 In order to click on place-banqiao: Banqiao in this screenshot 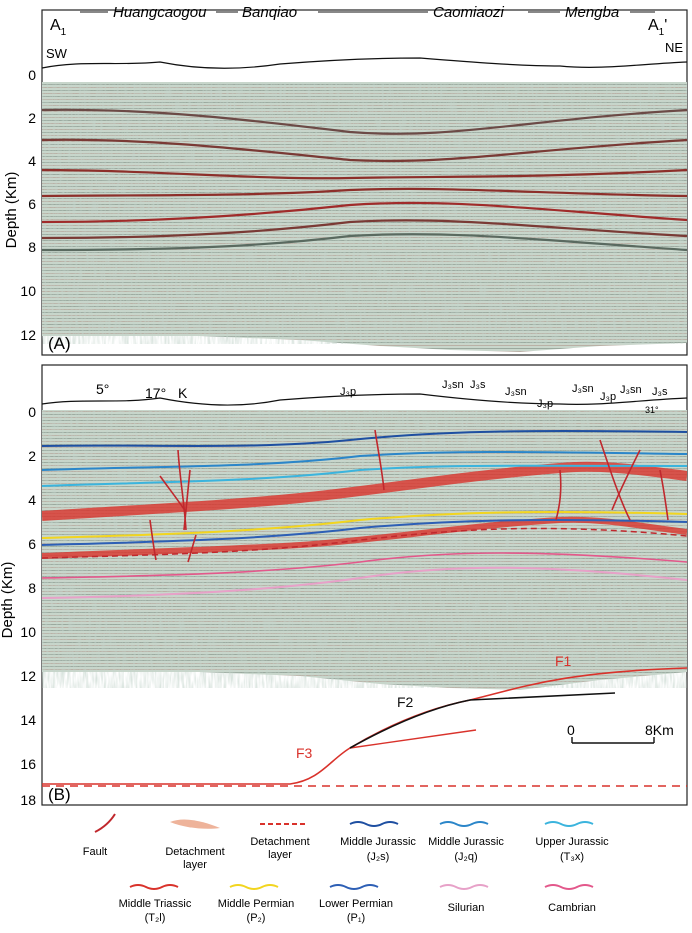, I will do `click(269, 12)`.